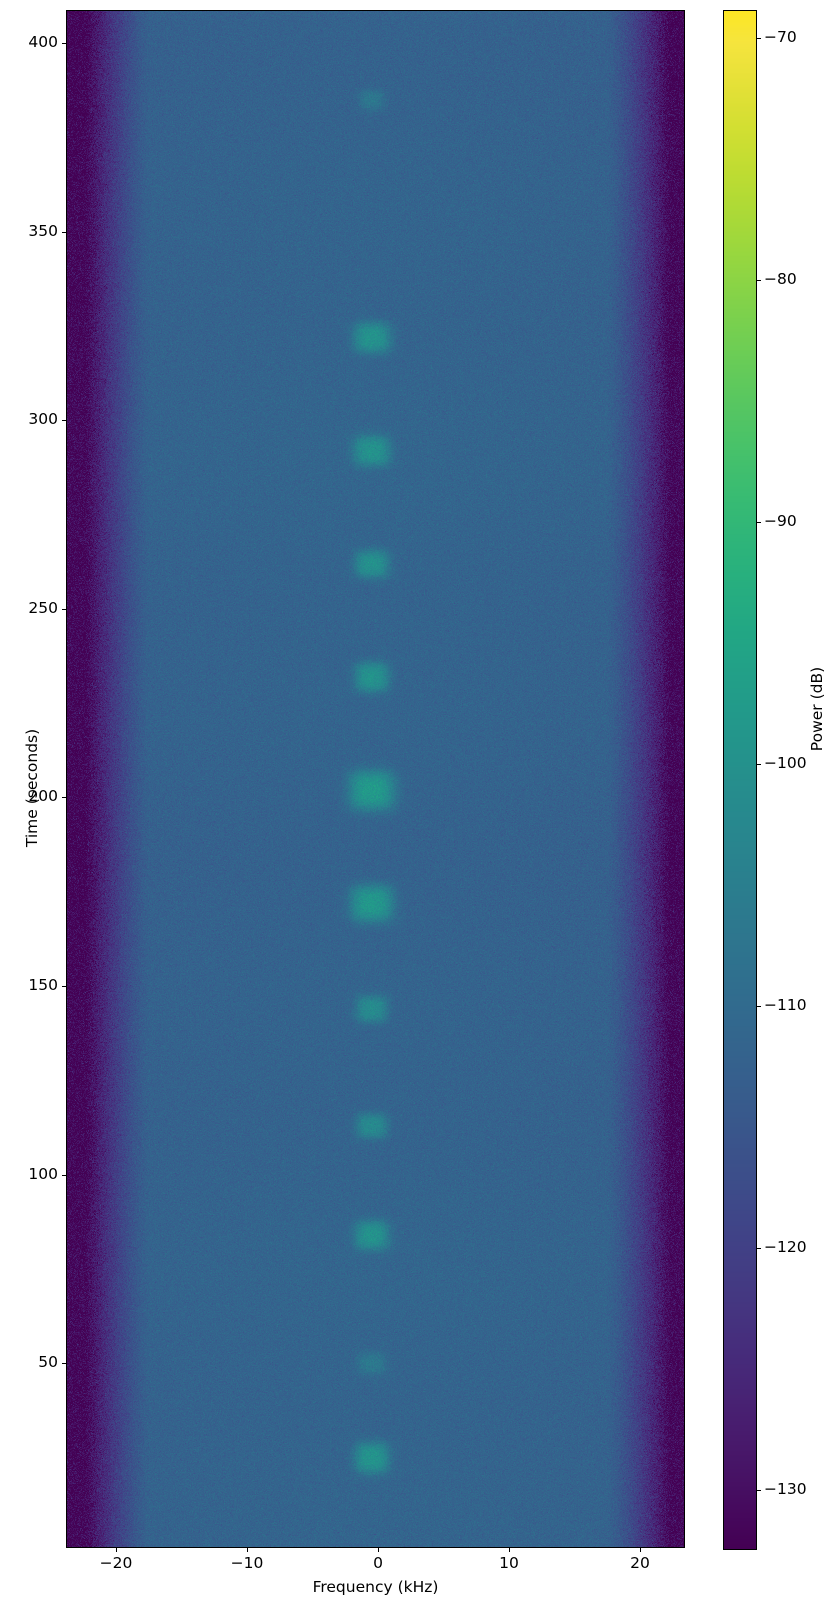 The width and height of the screenshot is (832, 1603). What do you see at coordinates (785, 763) in the screenshot?
I see `colorbar-tick-label: −100` at bounding box center [785, 763].